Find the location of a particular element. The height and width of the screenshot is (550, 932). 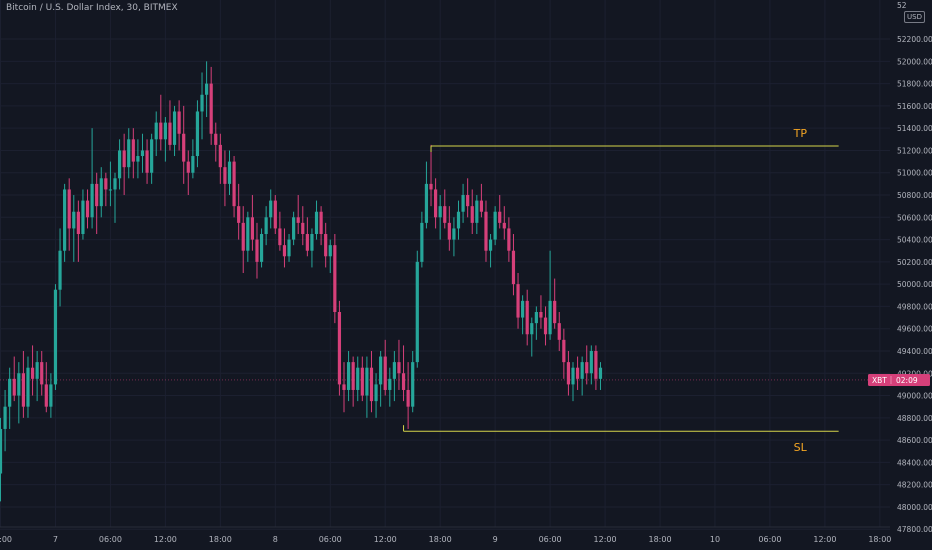

price-tick-label: 52200.00 is located at coordinates (914, 39).